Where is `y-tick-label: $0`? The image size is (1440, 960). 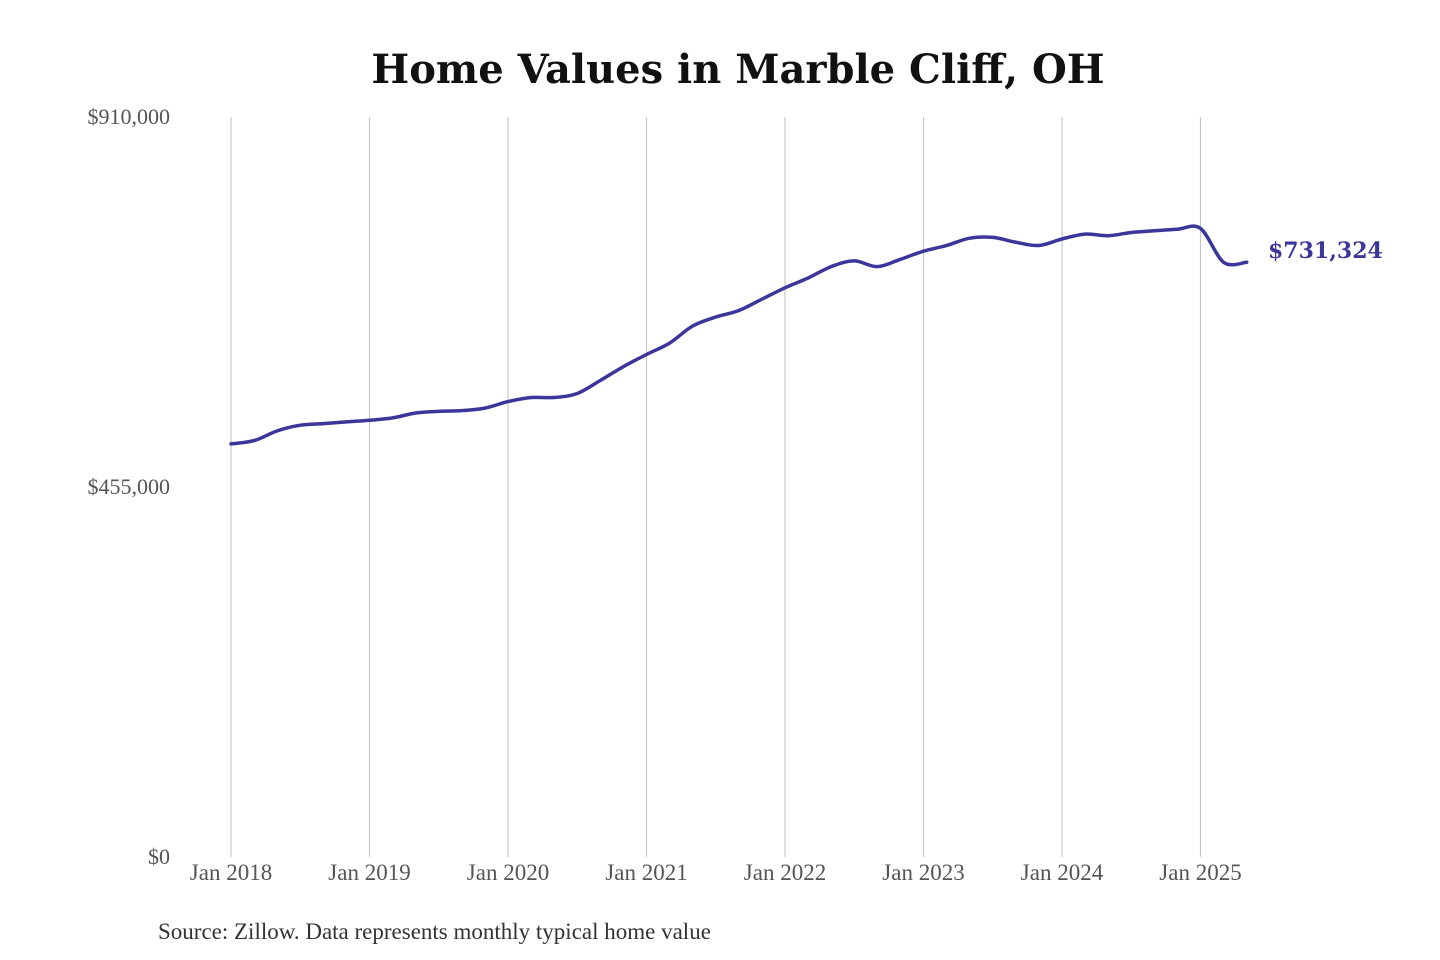
y-tick-label: $0 is located at coordinates (159, 856).